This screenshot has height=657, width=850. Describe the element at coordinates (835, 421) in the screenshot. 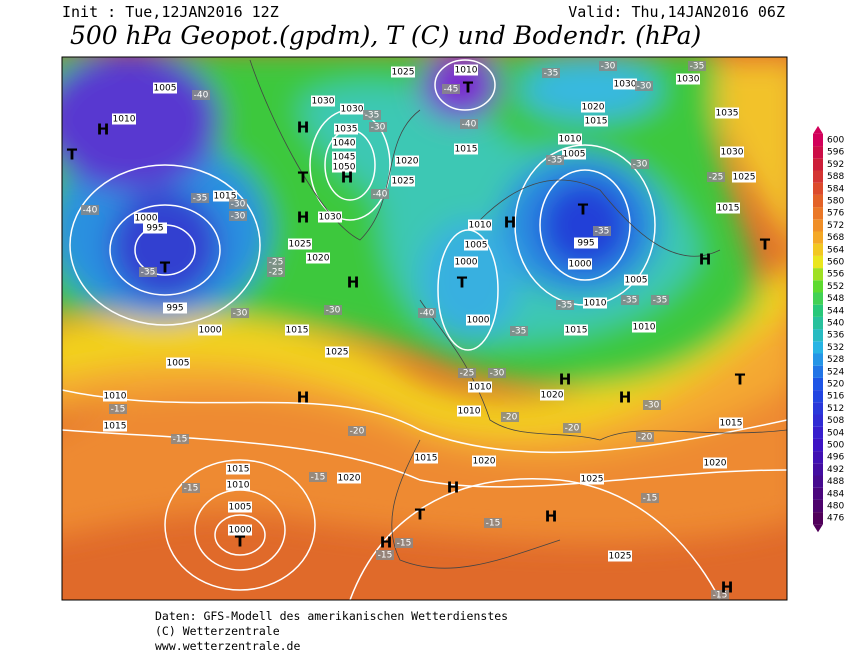

I see `colorbar-label: 508` at that location.